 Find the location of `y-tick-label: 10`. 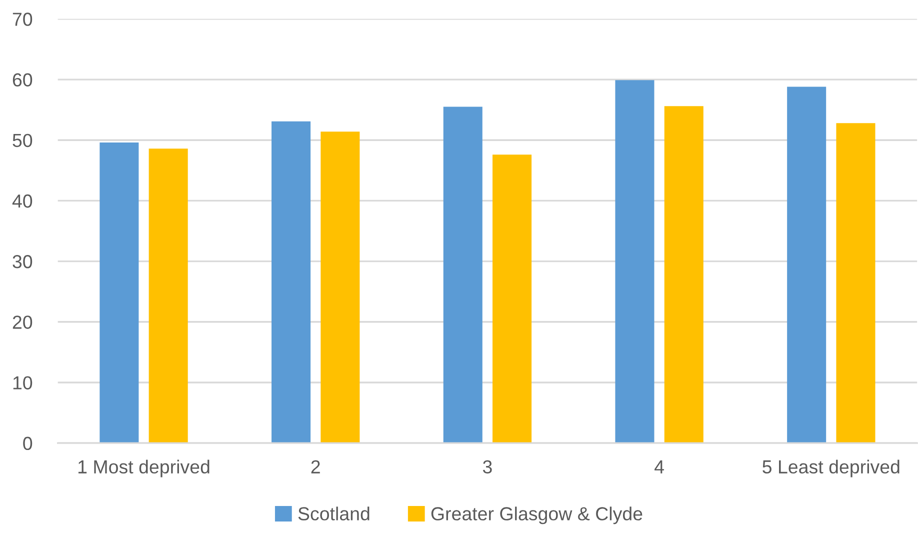

y-tick-label: 10 is located at coordinates (22, 383).